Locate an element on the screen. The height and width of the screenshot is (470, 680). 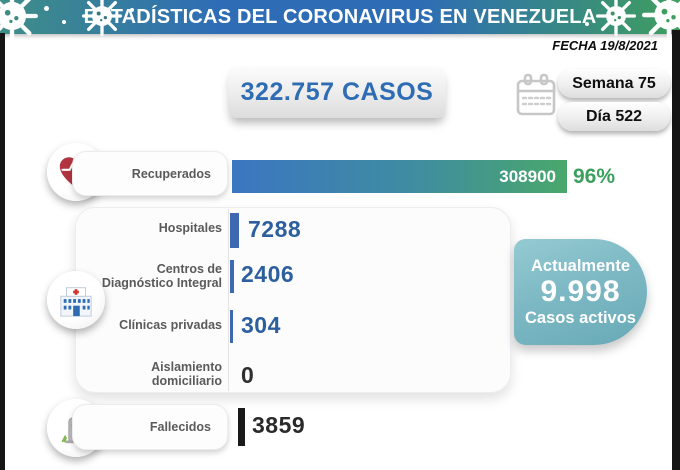
calendar-icon is located at coordinates (536, 94).